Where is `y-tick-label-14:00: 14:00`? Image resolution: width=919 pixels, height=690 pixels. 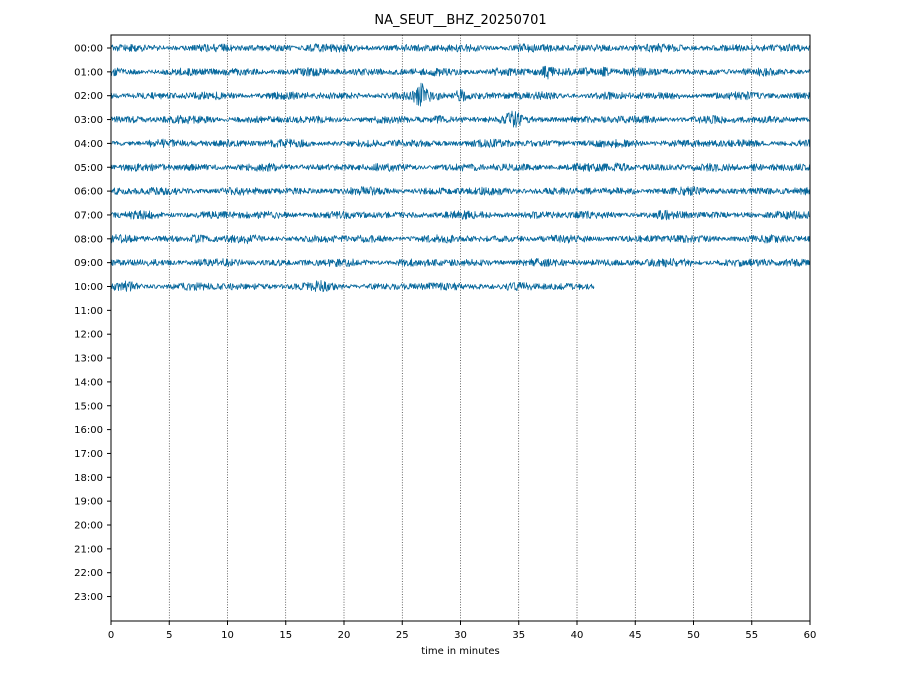
y-tick-label-14:00: 14:00 is located at coordinates (88, 382).